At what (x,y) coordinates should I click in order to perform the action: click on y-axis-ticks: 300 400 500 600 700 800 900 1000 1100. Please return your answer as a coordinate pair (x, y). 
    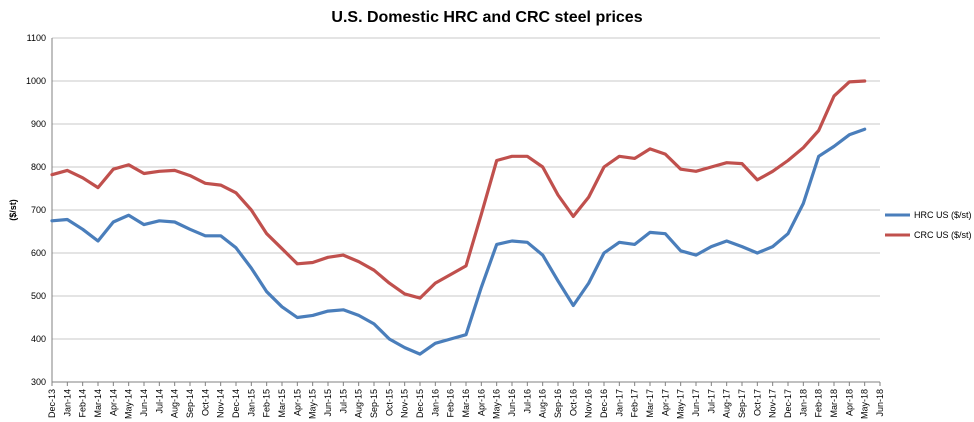
    Looking at the image, I should click on (36, 210).